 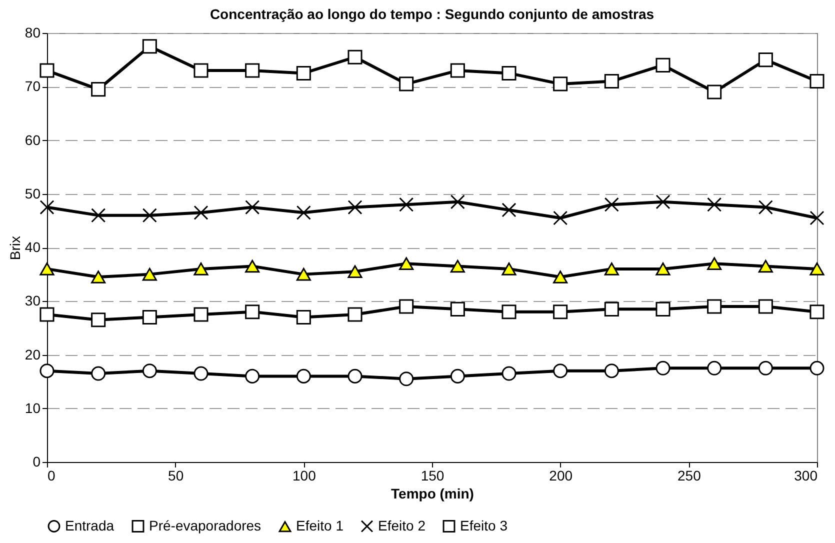 What do you see at coordinates (32, 354) in the screenshot?
I see `y-tick-label: 20` at bounding box center [32, 354].